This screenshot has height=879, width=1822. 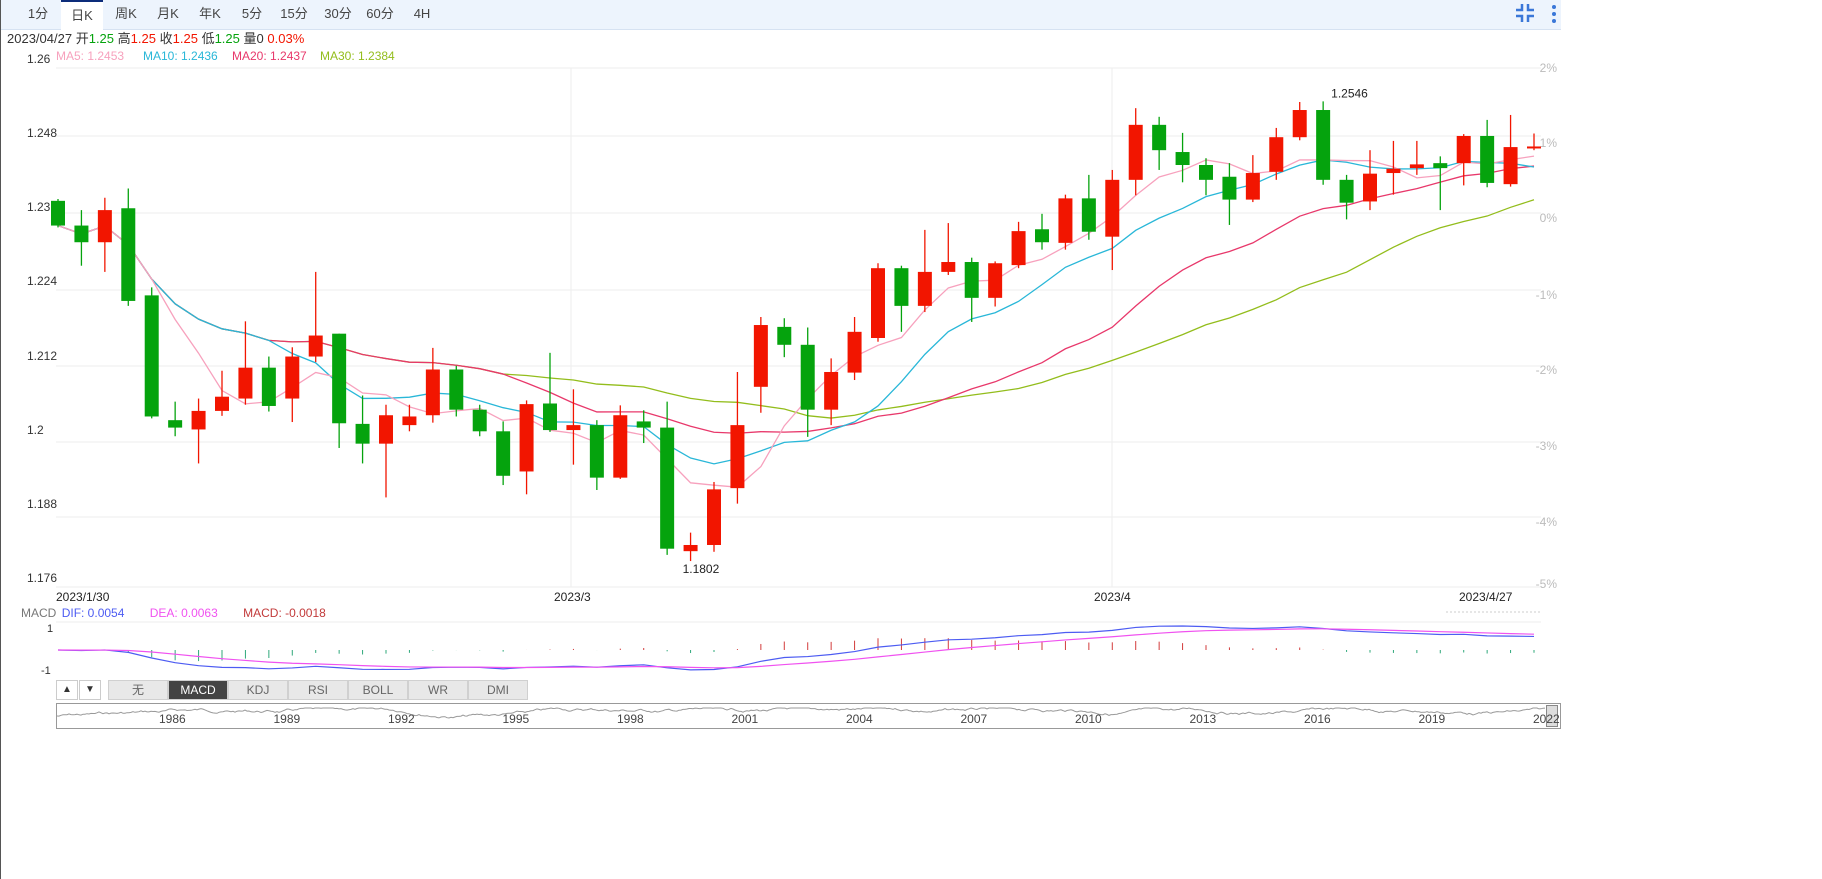 I want to click on tab-1: 日K, so click(x=82, y=15).